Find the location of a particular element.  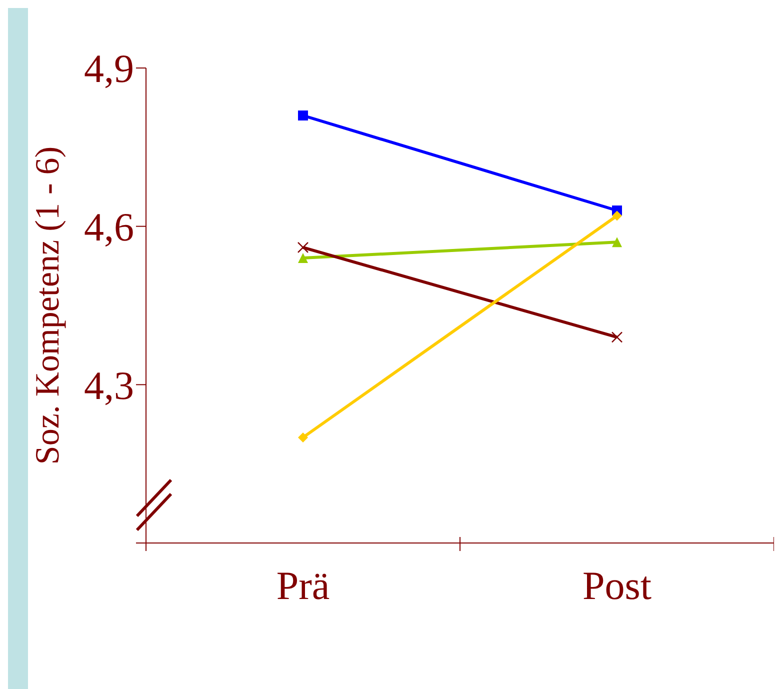

y-axis-title: Soz. Kompetenz (1 - 6) is located at coordinates (48, 305).